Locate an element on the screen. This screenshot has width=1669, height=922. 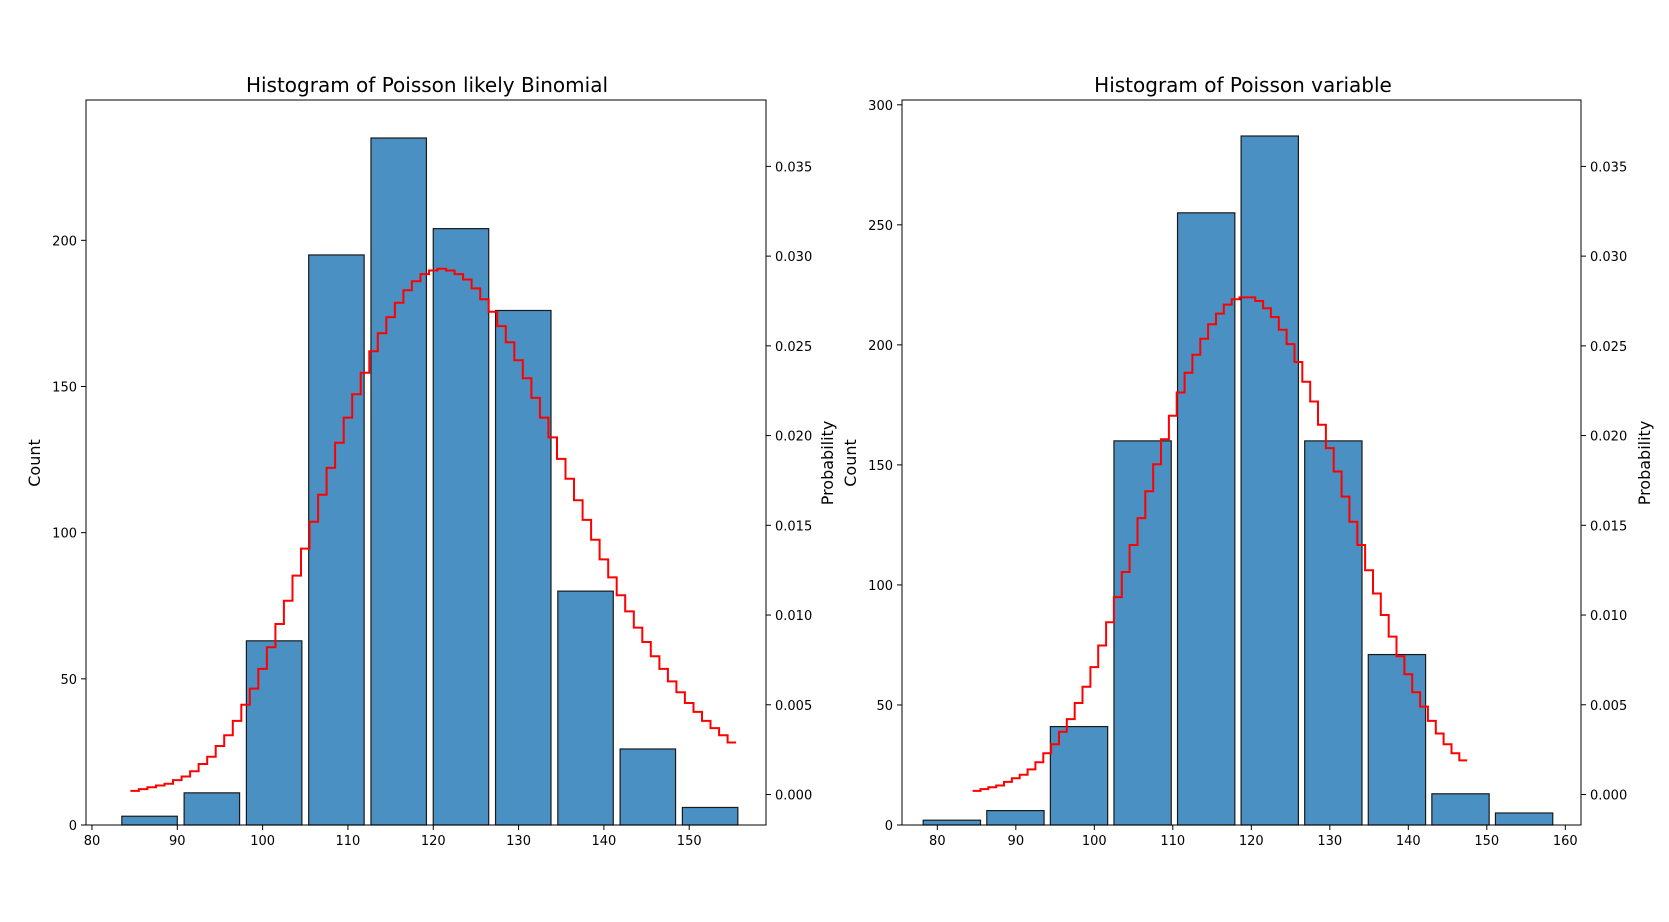
chart-title: Histogram of Poisson likely Binomial is located at coordinates (427, 85).